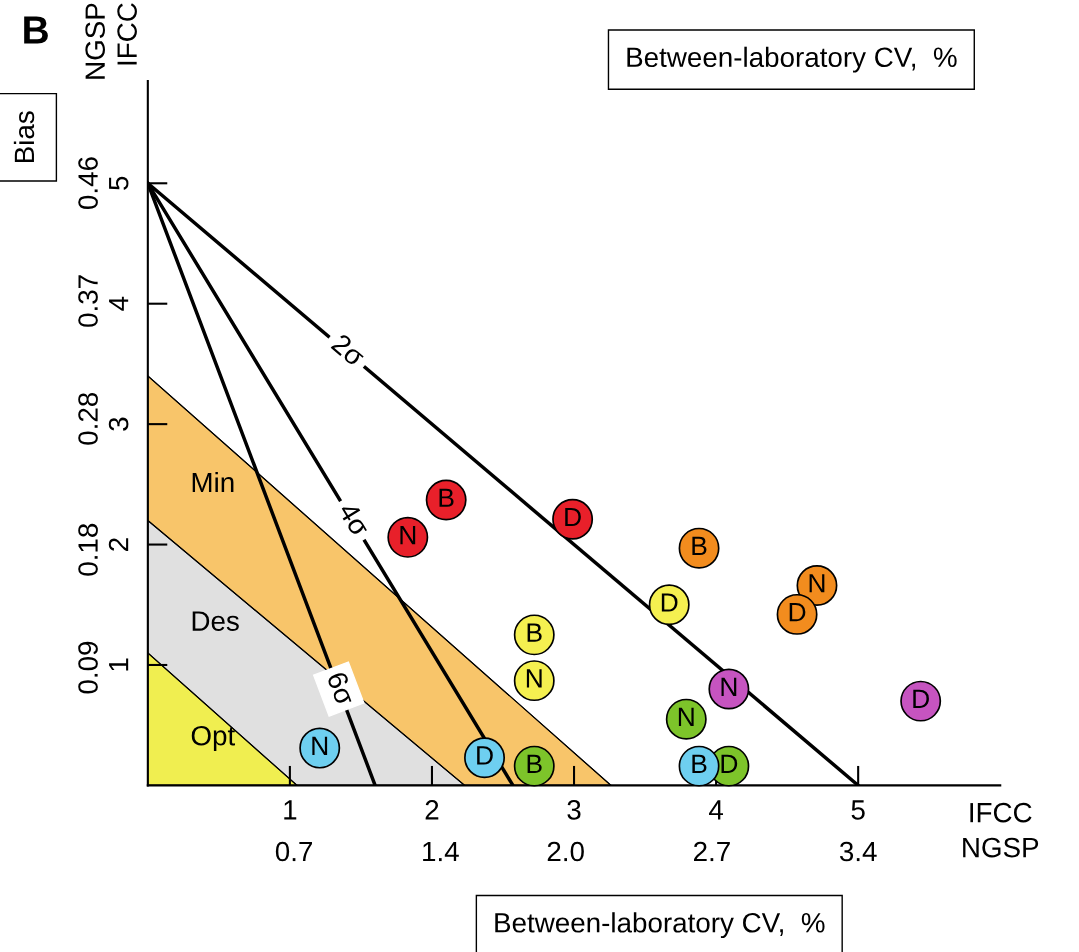 This screenshot has height=952, width=1079. I want to click on y2-tick-label: 0.18, so click(88, 549).